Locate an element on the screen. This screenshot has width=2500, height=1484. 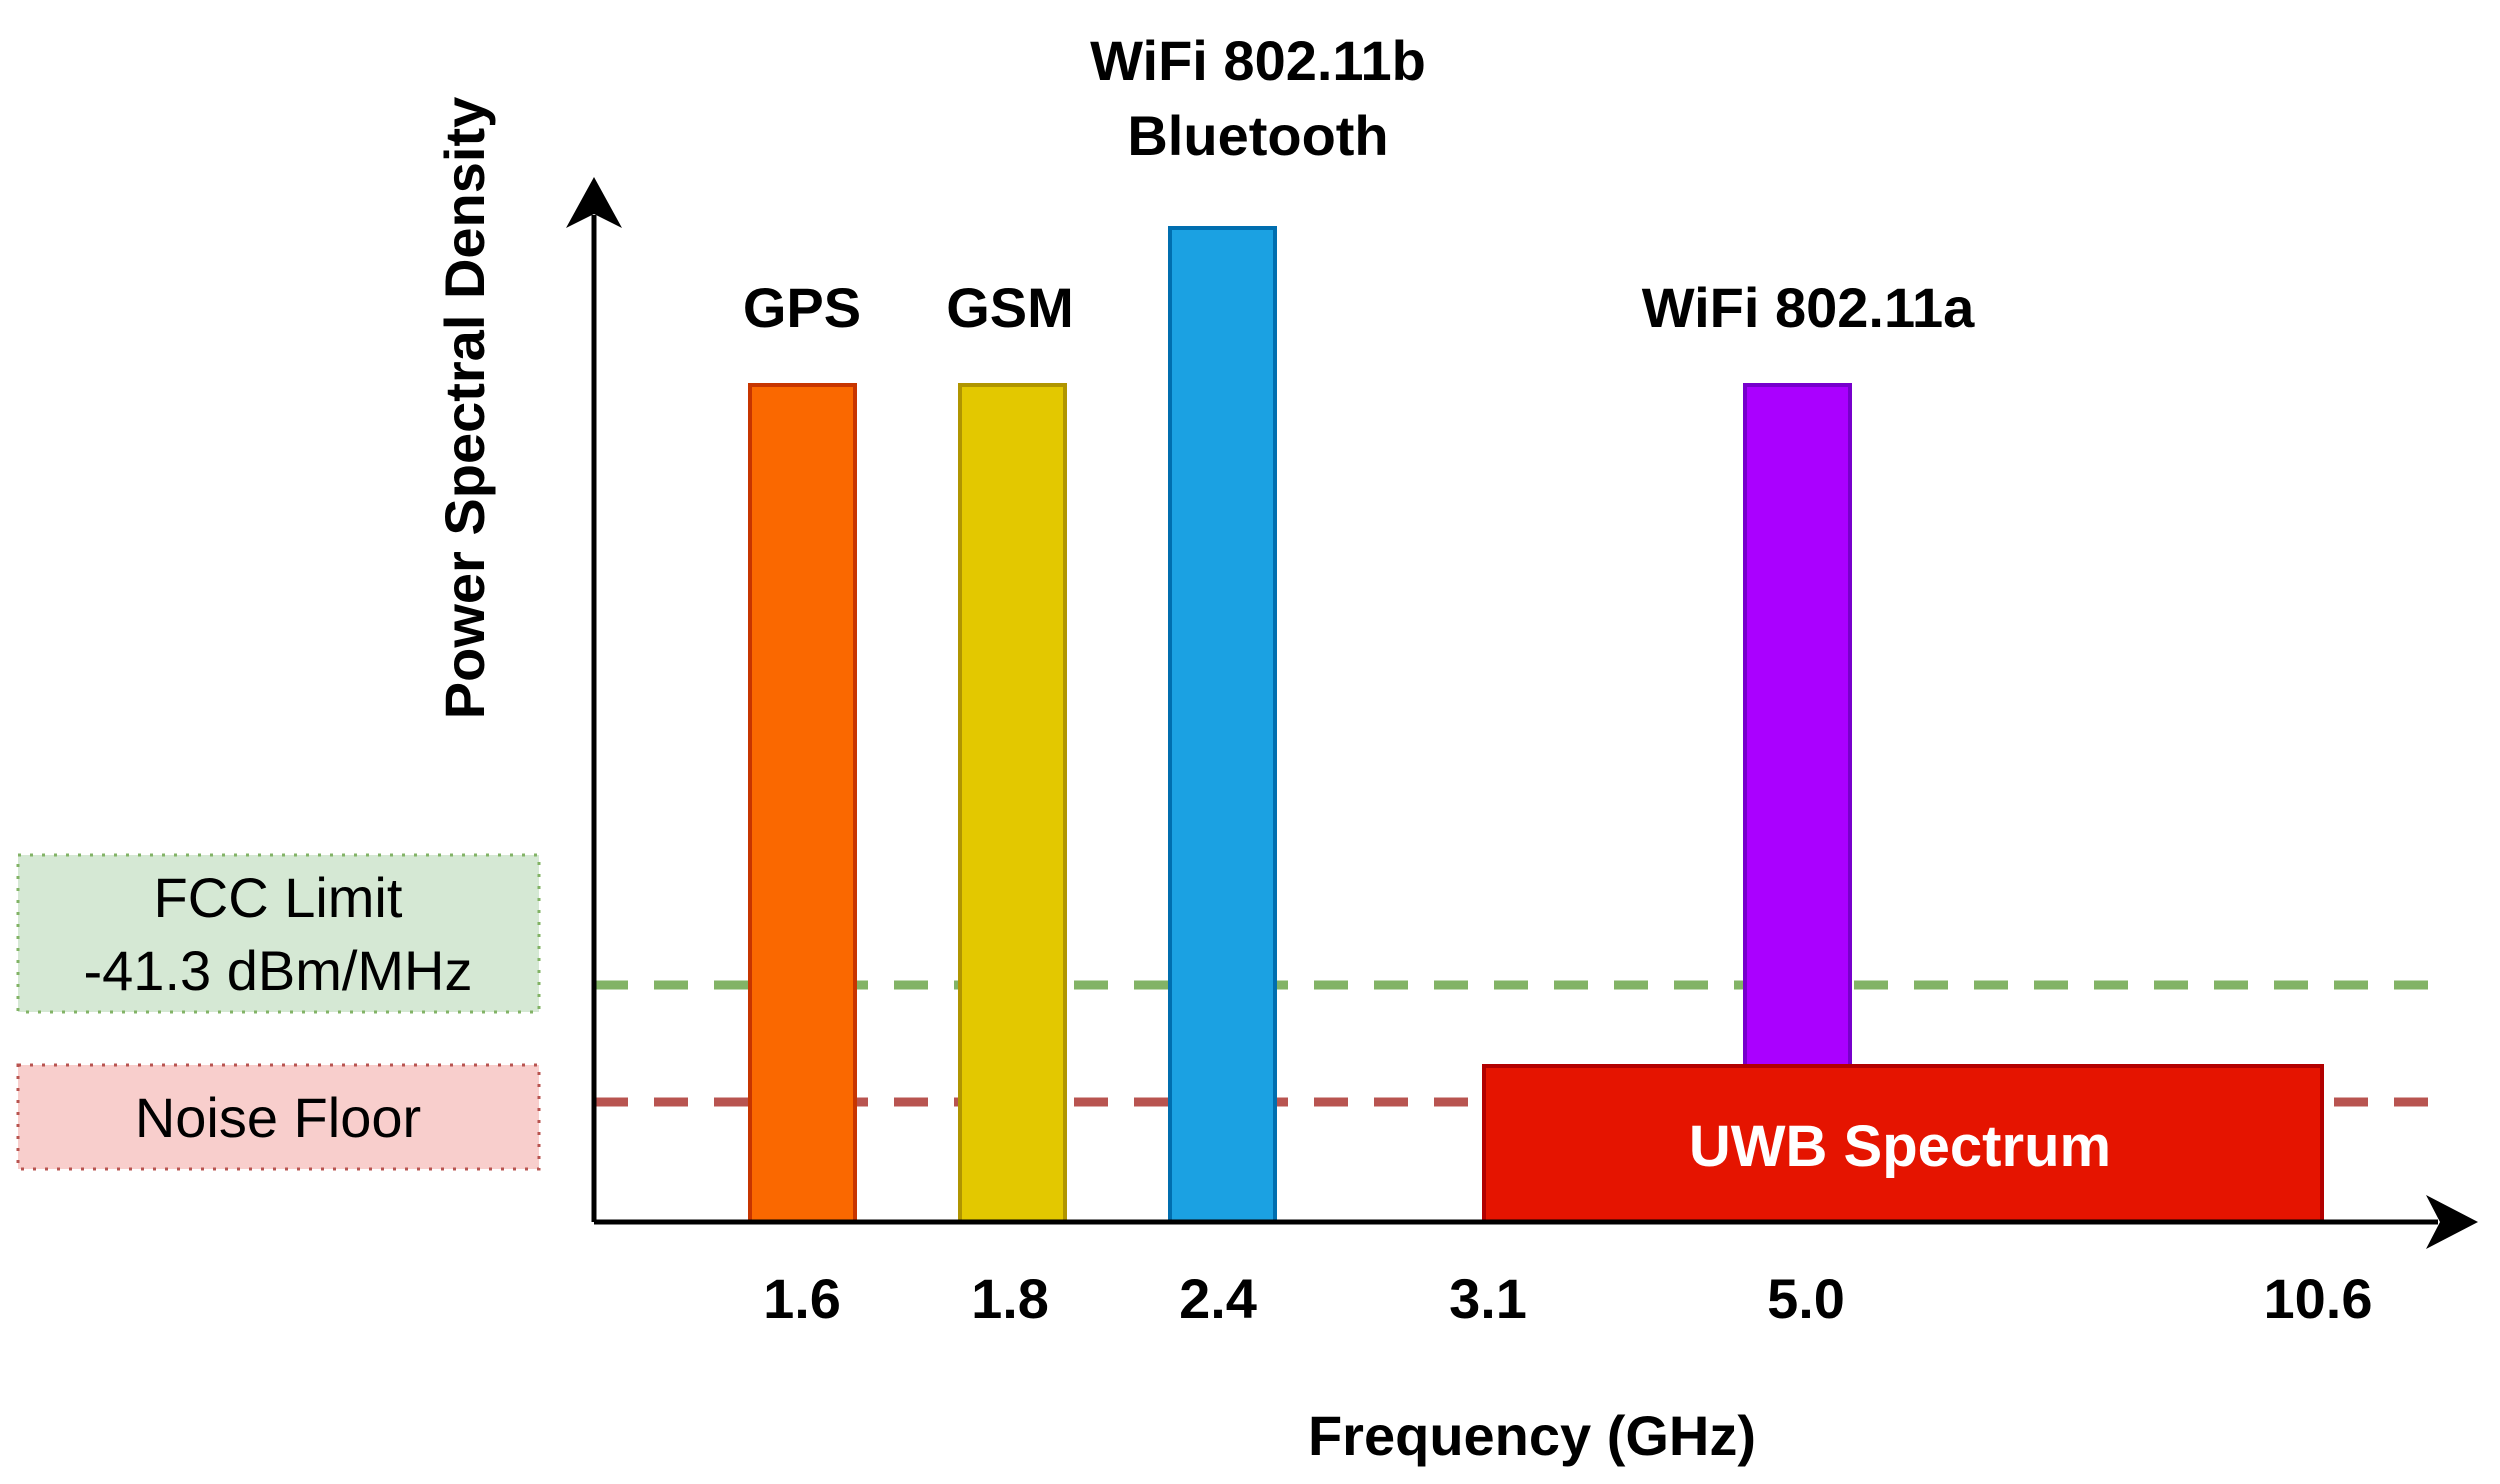
y-axis-label: Power Spectral Density is located at coordinates (464, 408).